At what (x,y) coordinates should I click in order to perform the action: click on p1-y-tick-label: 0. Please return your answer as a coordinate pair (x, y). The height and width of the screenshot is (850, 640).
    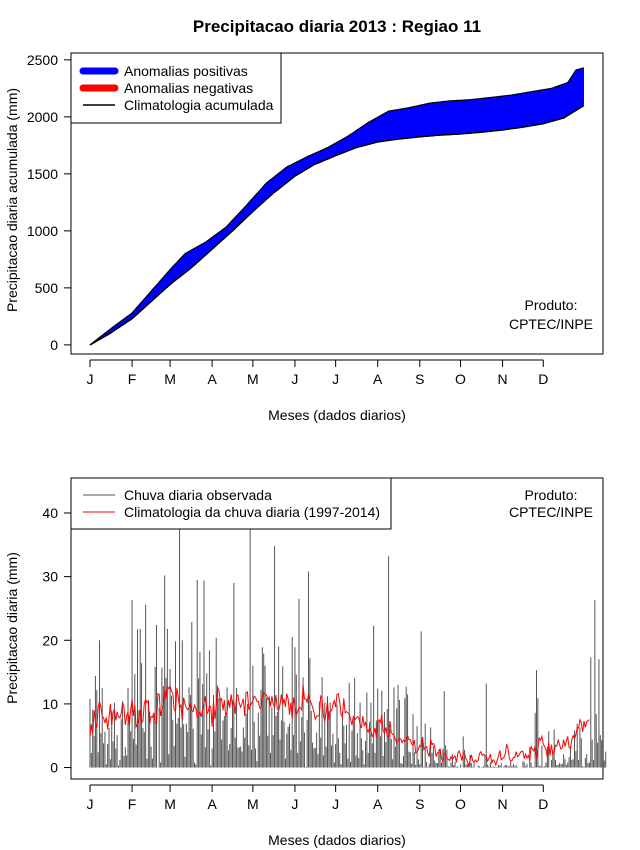
    Looking at the image, I should click on (54, 345).